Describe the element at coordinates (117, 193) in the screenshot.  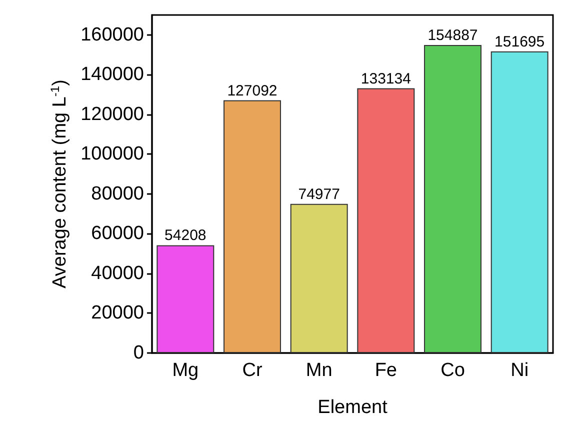
I see `y-tick-label: 80000` at that location.